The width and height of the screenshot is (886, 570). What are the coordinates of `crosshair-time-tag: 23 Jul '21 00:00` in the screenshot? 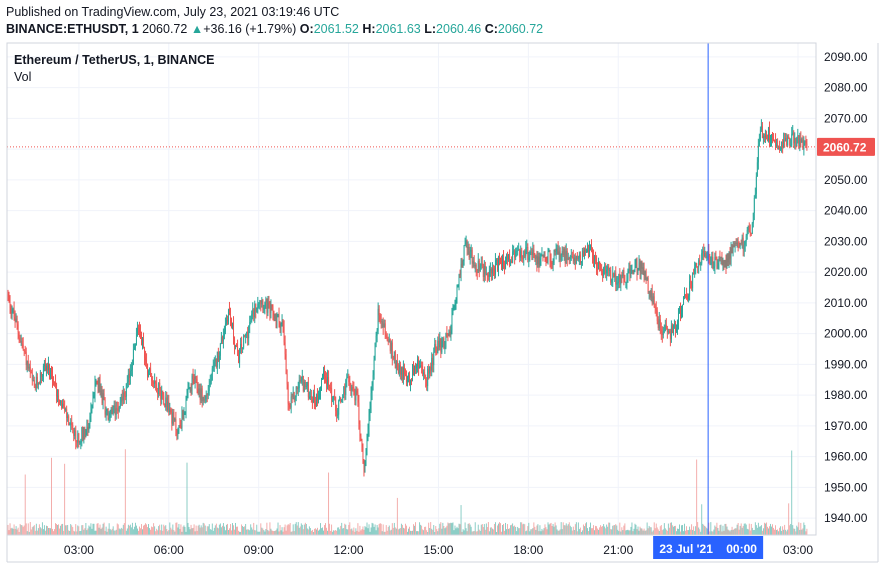 It's located at (708, 547).